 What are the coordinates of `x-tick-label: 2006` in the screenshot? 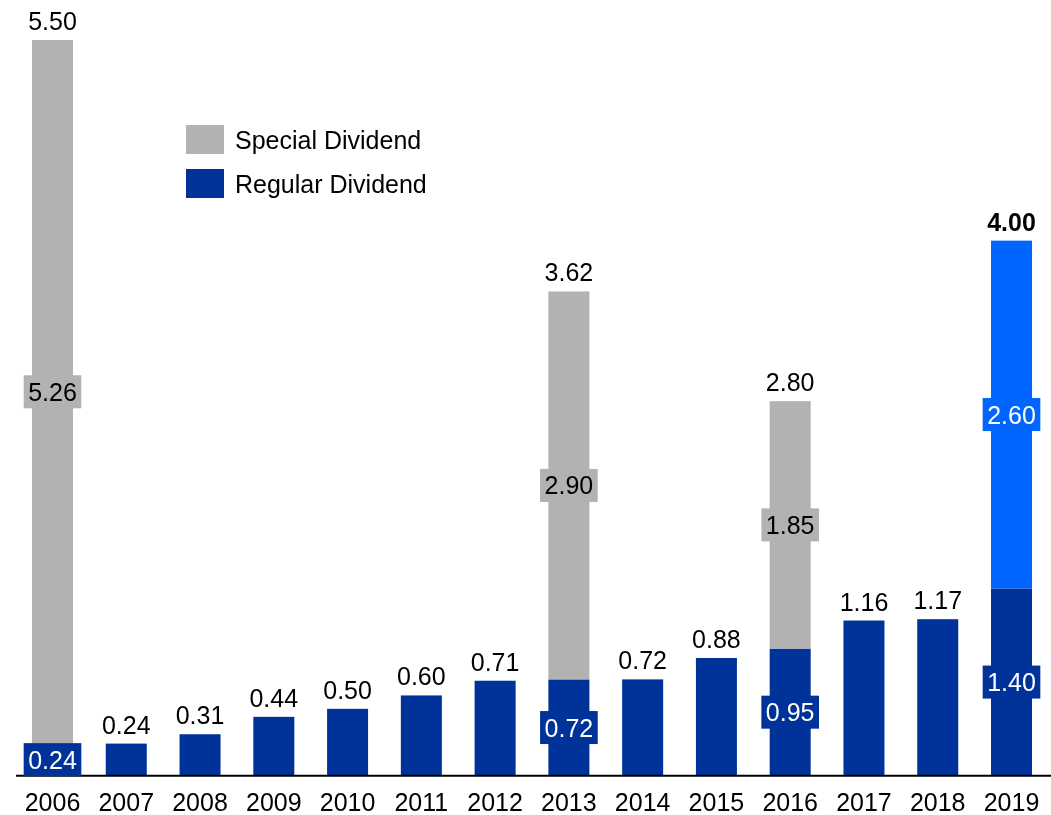 It's located at (52, 801).